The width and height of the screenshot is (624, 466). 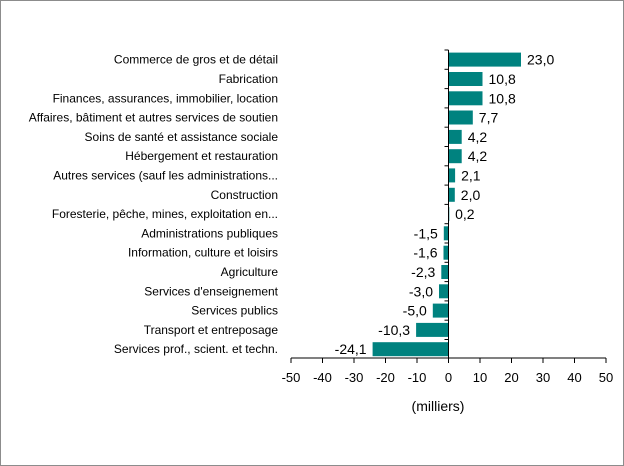 What do you see at coordinates (394, 330) in the screenshot?
I see `value-label: -10,3` at bounding box center [394, 330].